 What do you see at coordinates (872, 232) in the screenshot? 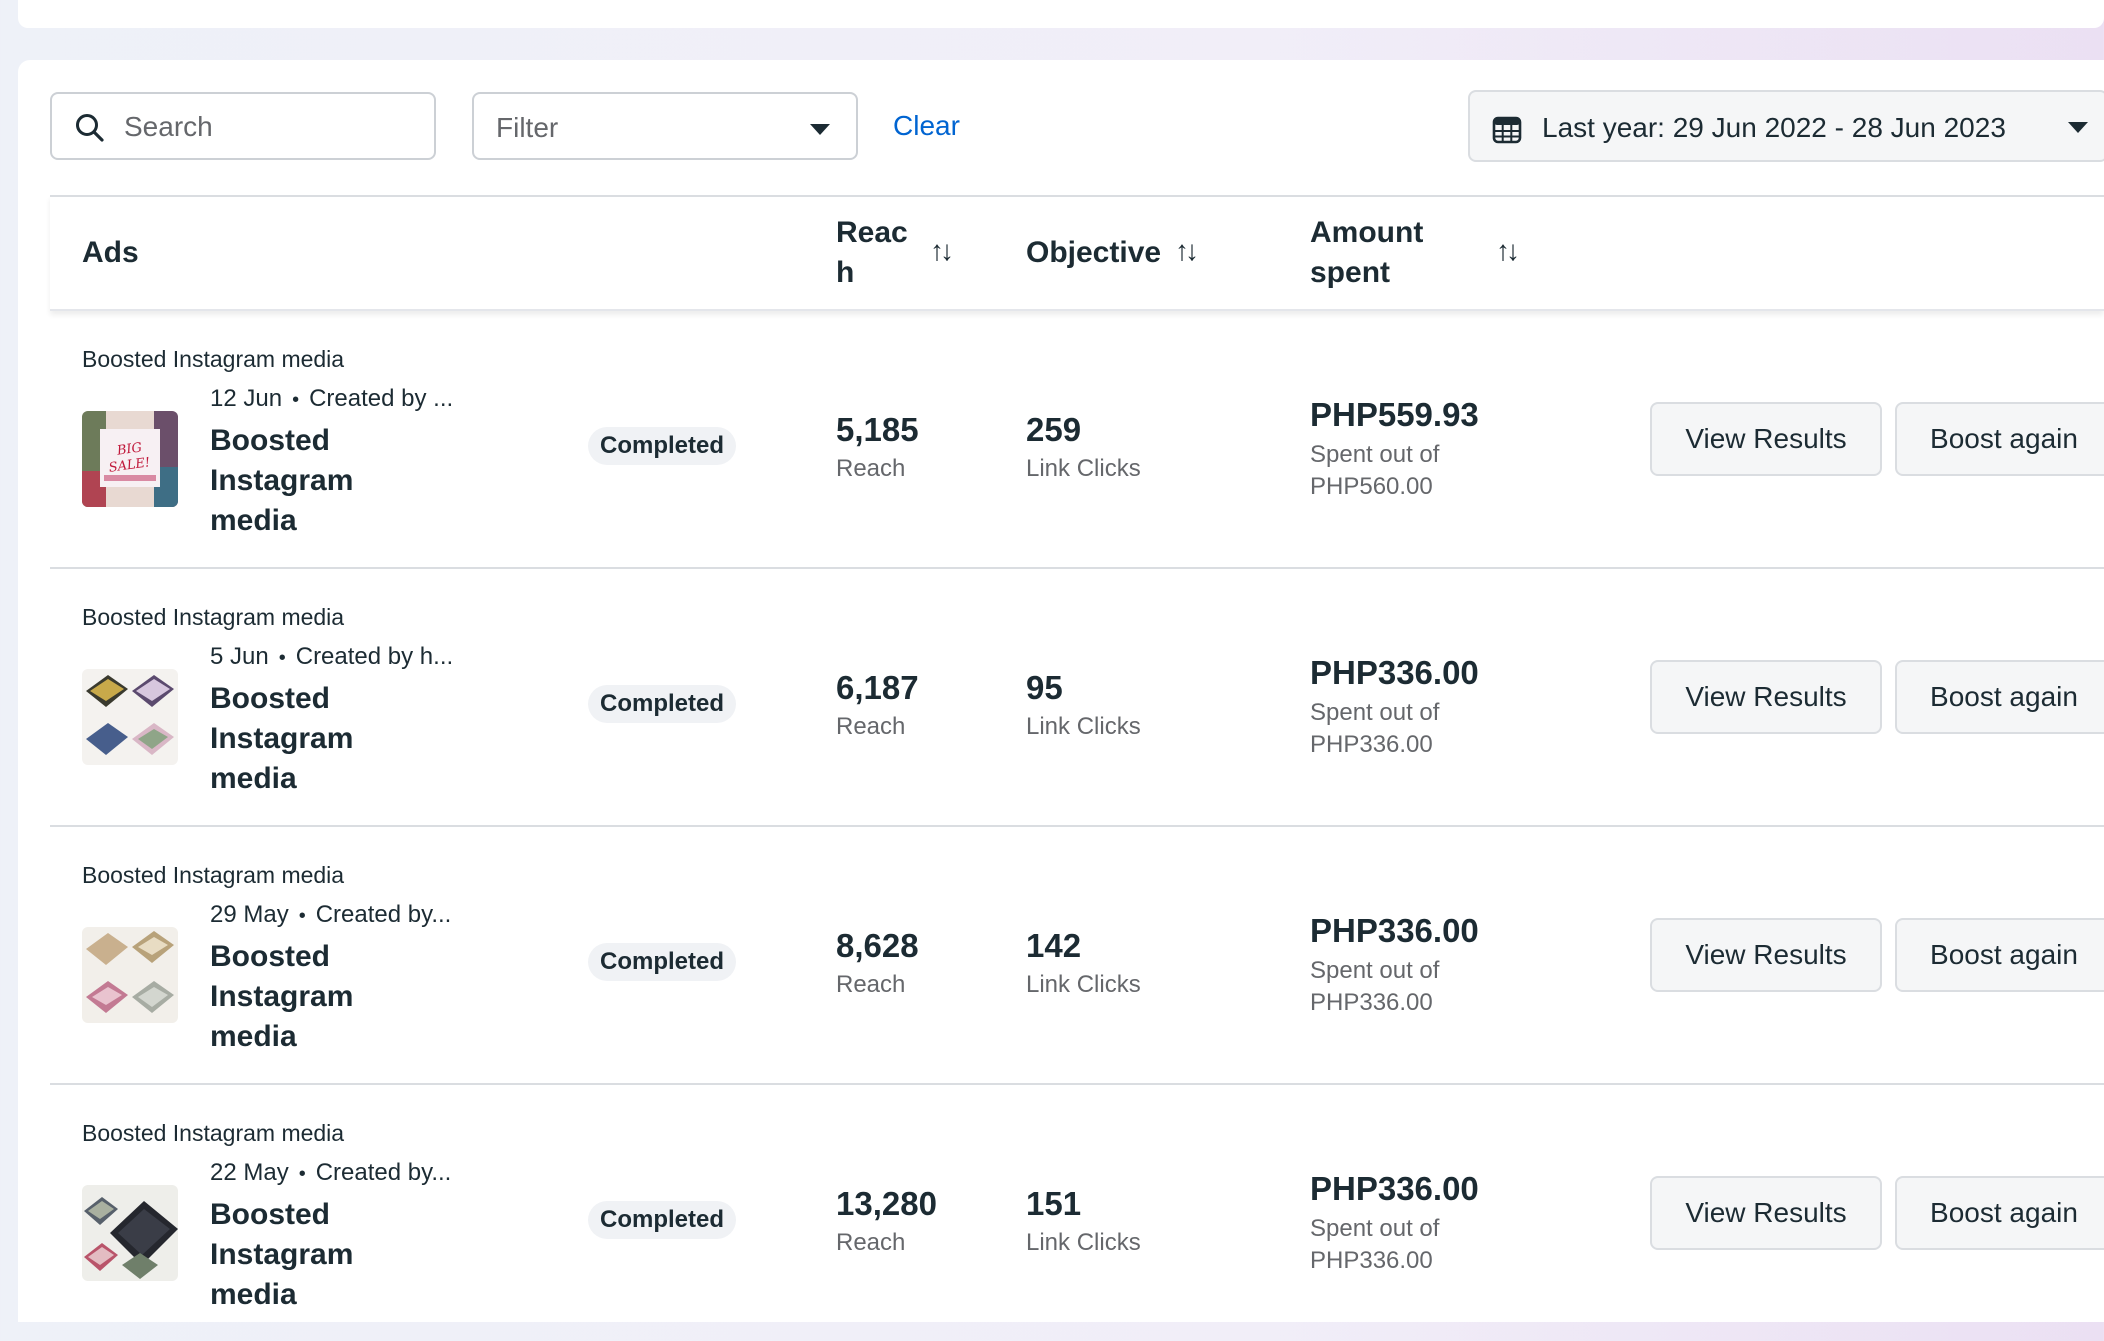
I see `reach-header-line1: Reac` at bounding box center [872, 232].